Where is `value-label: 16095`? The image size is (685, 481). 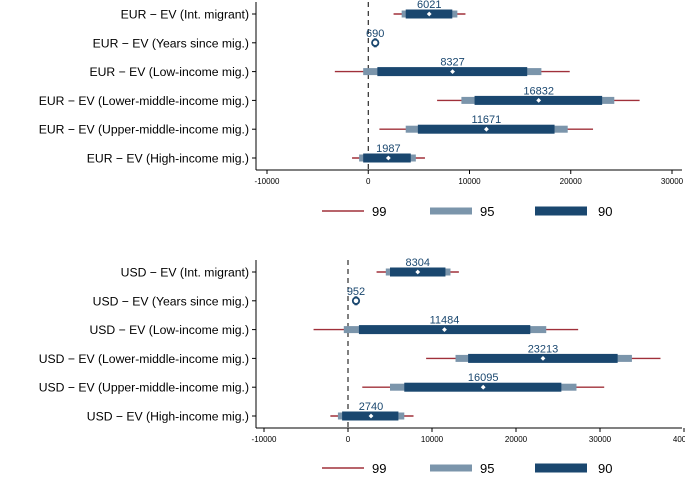 value-label: 16095 is located at coordinates (483, 378).